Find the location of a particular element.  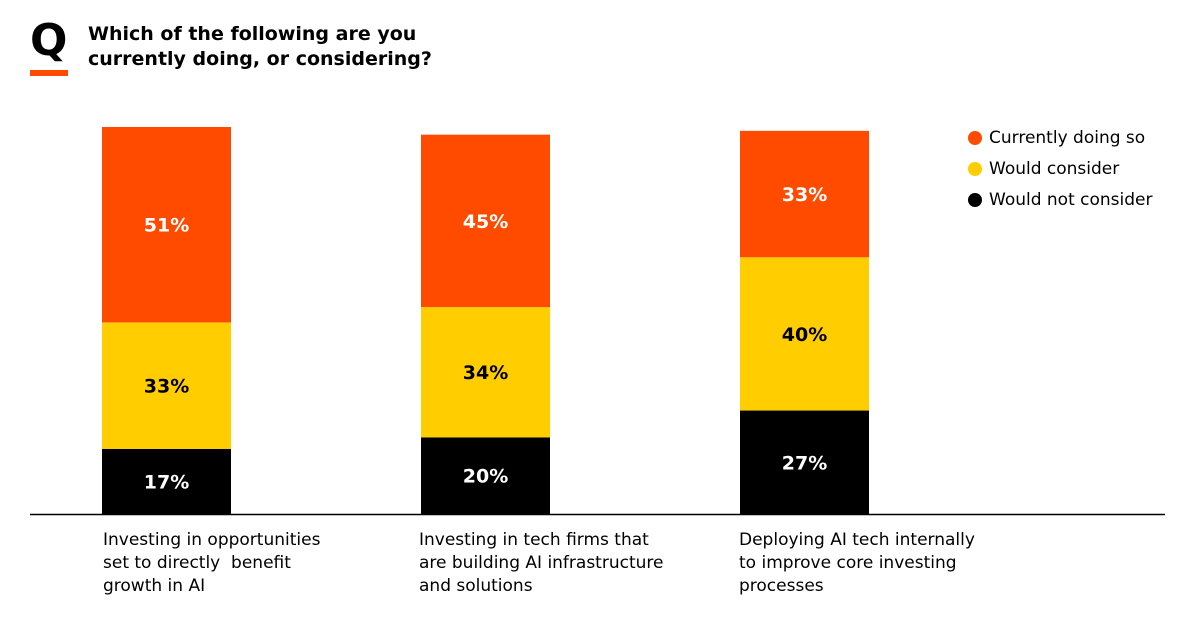

data-label-would-consider-1: 33% is located at coordinates (166, 387).